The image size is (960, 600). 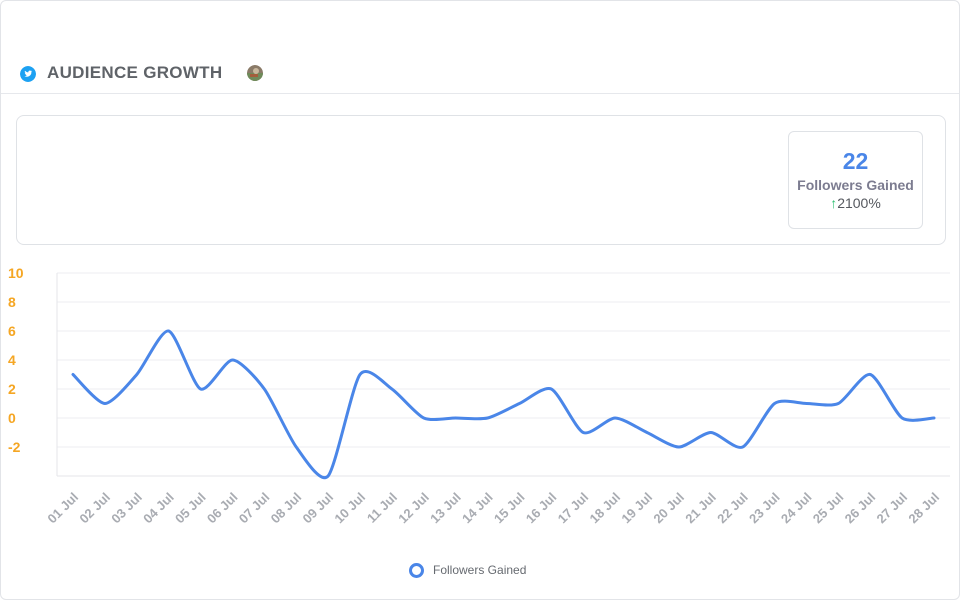 What do you see at coordinates (541, 508) in the screenshot?
I see `x-tick-label: 16 Jul` at bounding box center [541, 508].